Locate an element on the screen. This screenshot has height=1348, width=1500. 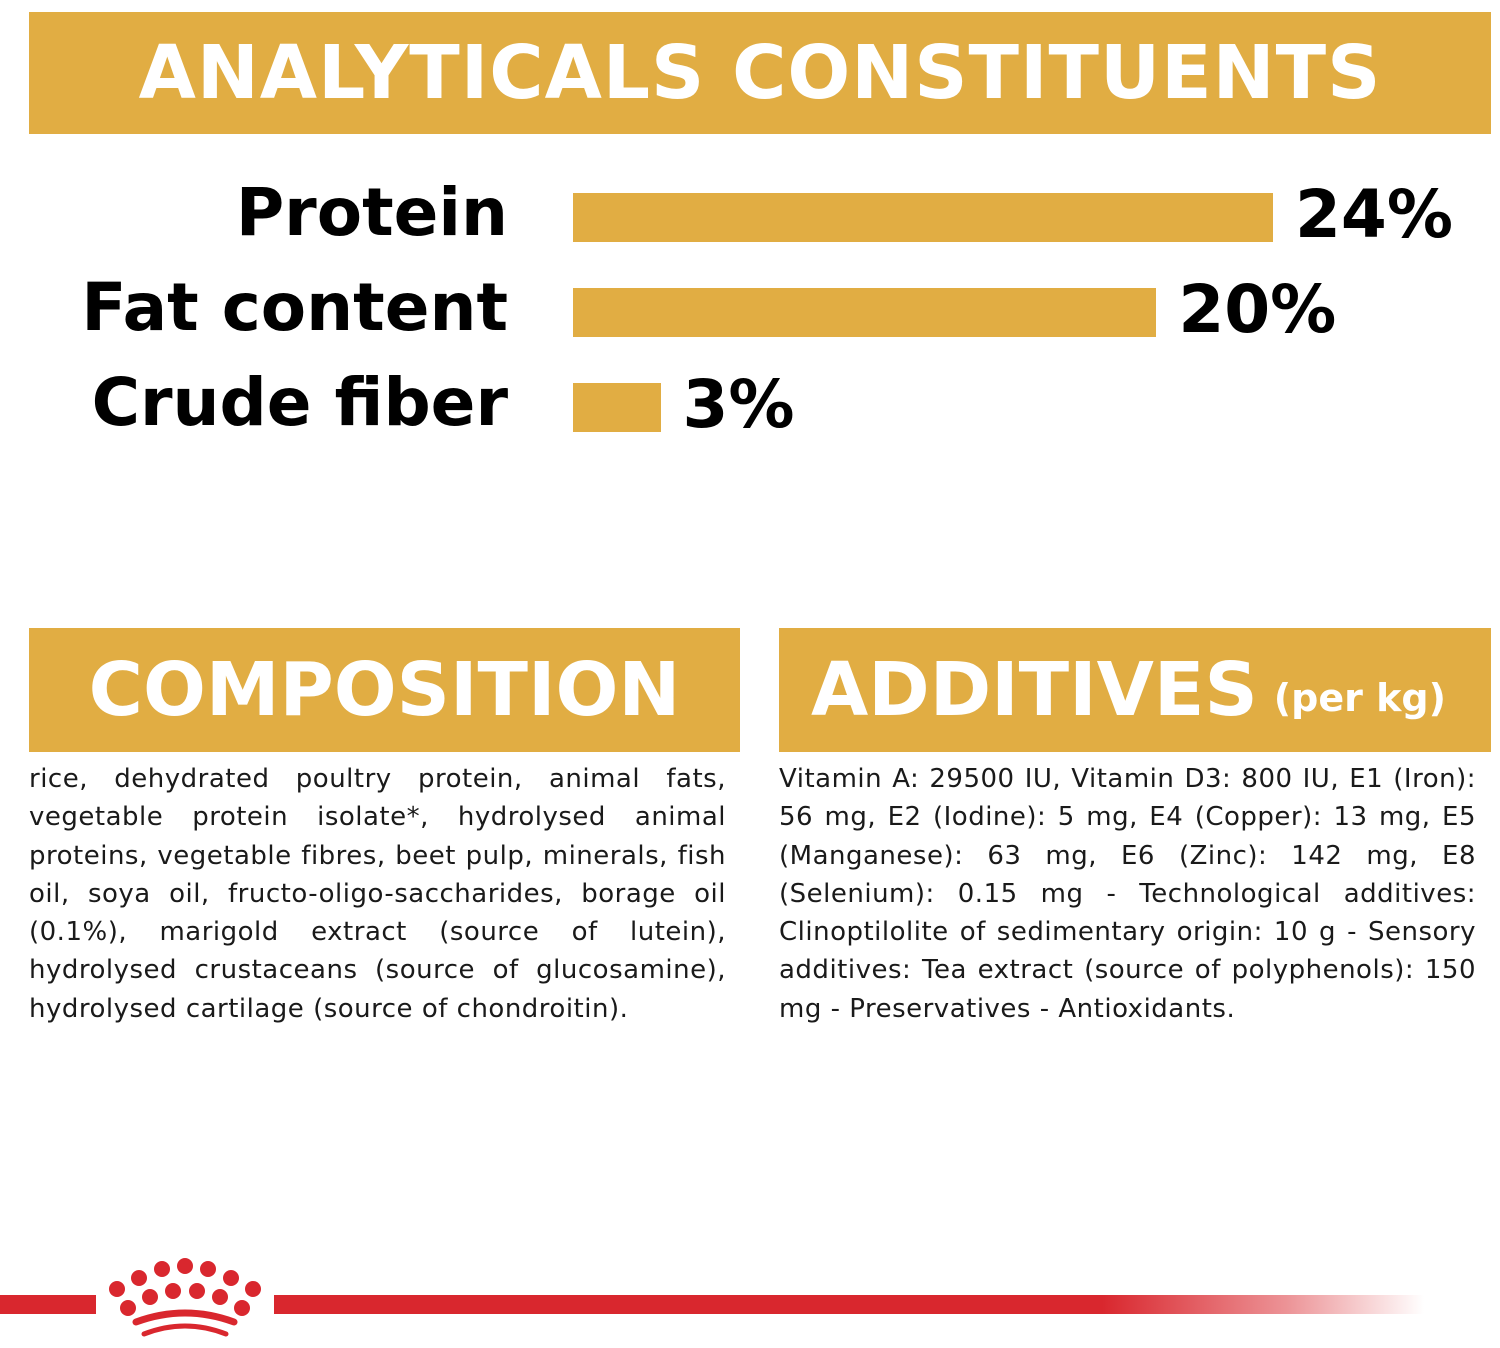
chart-category-label: Crude fiber is located at coordinates (299, 402).